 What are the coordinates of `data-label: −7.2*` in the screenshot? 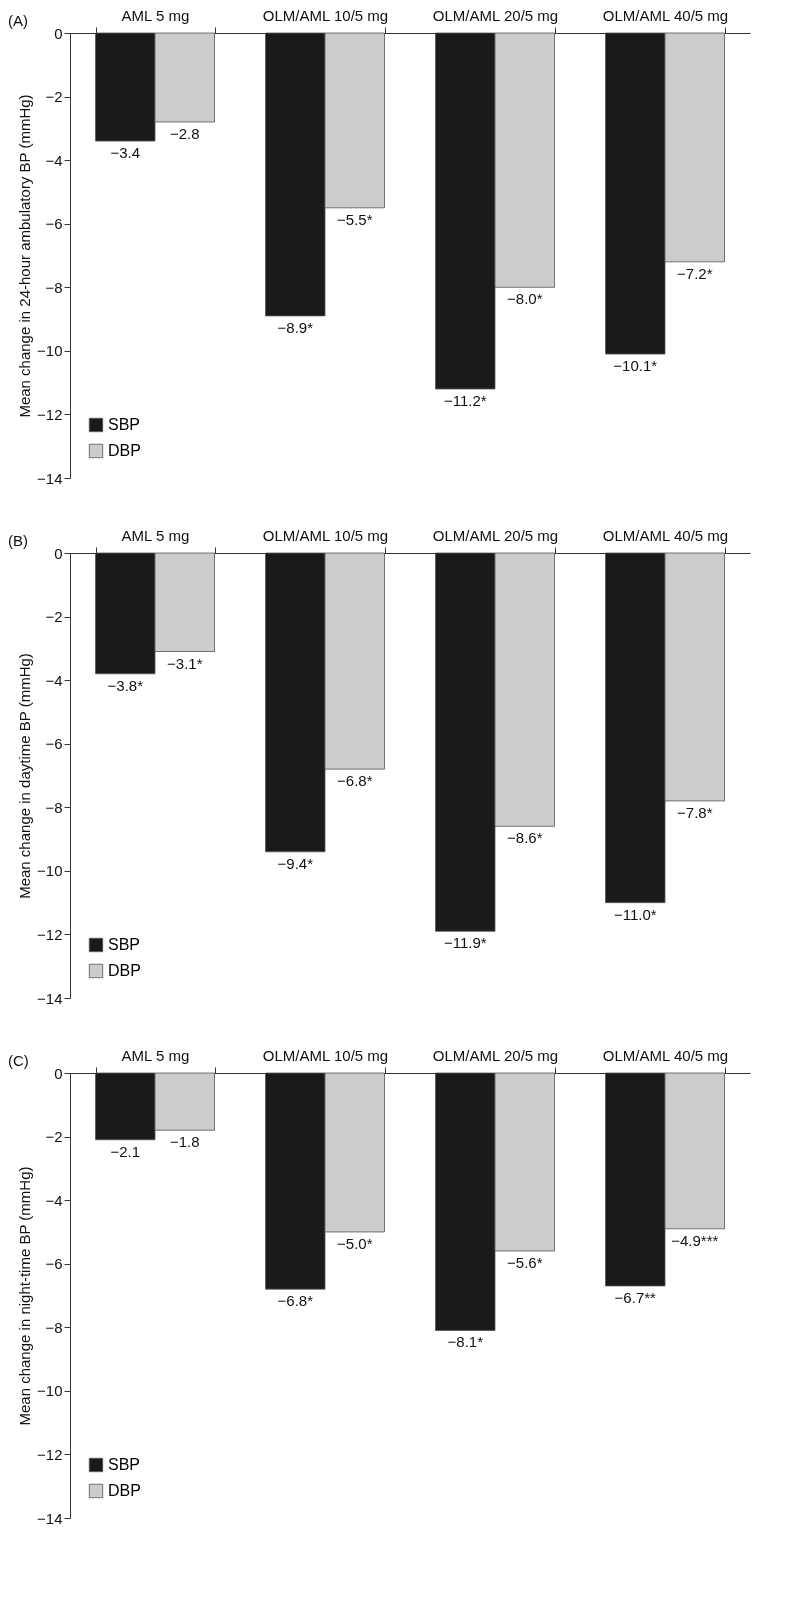 It's located at (695, 273).